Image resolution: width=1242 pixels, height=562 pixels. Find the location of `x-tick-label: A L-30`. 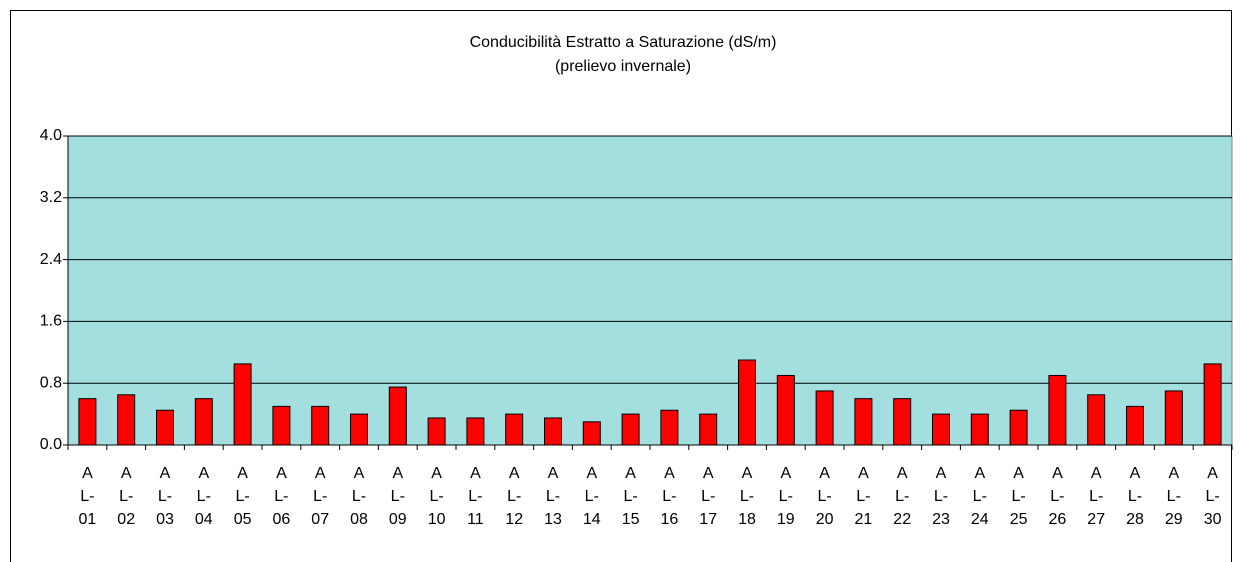

x-tick-label: A L-30 is located at coordinates (1213, 496).